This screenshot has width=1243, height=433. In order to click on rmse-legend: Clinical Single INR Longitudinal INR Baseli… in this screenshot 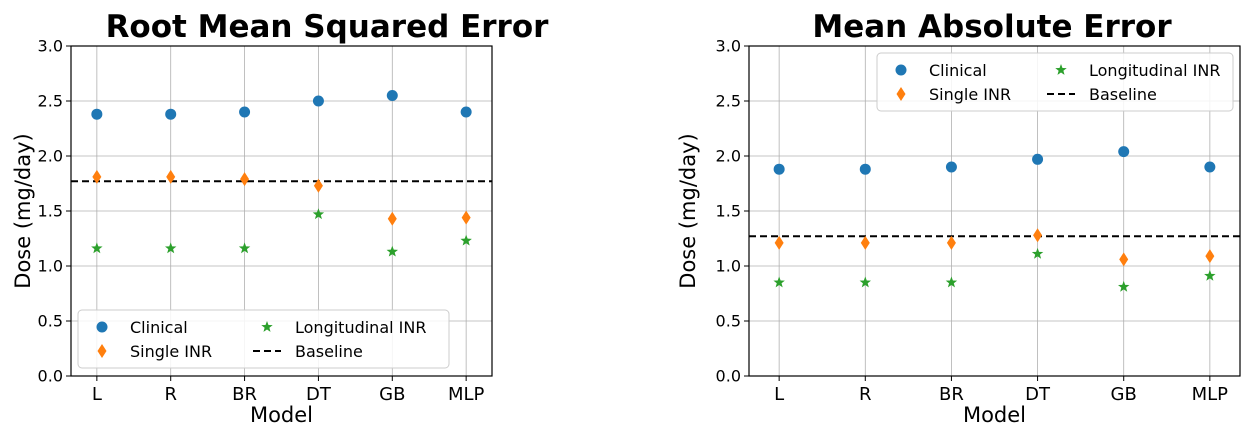, I will do `click(263, 339)`.